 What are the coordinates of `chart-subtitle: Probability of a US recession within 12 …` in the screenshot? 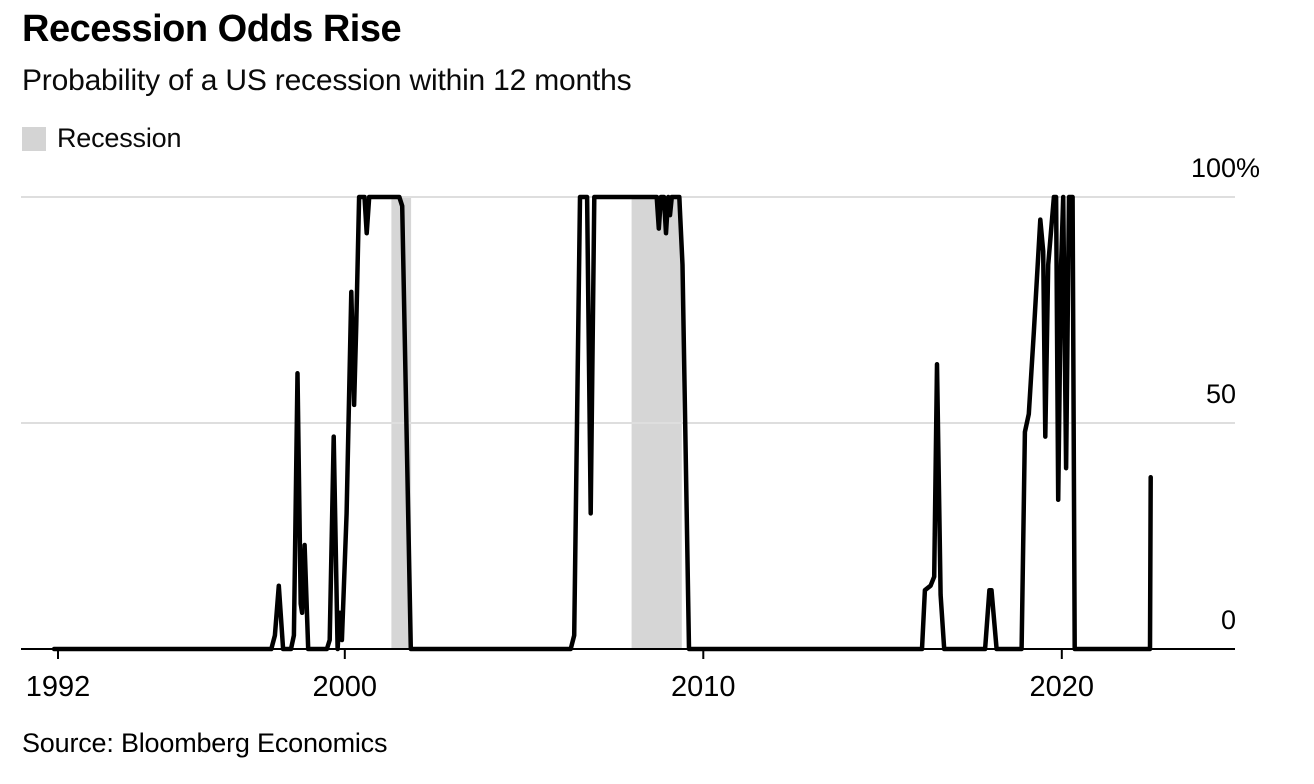 It's located at (327, 80).